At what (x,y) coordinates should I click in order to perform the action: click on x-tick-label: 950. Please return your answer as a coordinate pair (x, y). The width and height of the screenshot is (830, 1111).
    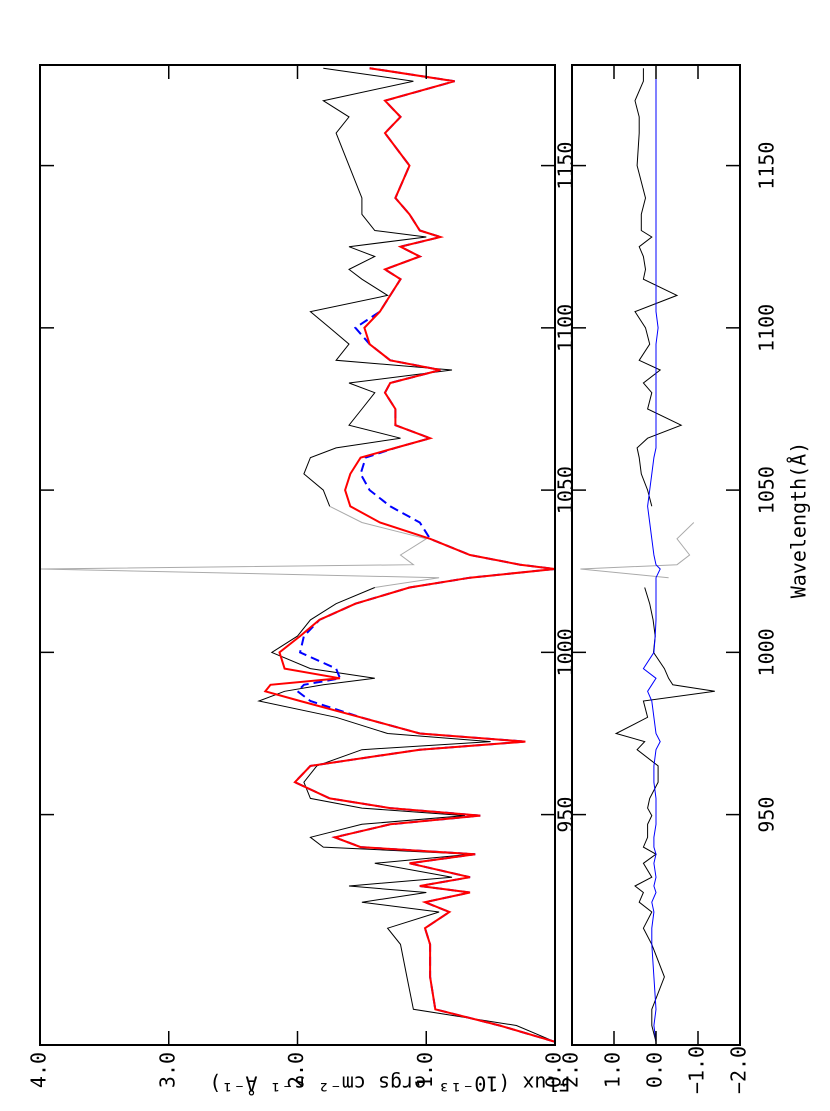
    Looking at the image, I should click on (767, 815).